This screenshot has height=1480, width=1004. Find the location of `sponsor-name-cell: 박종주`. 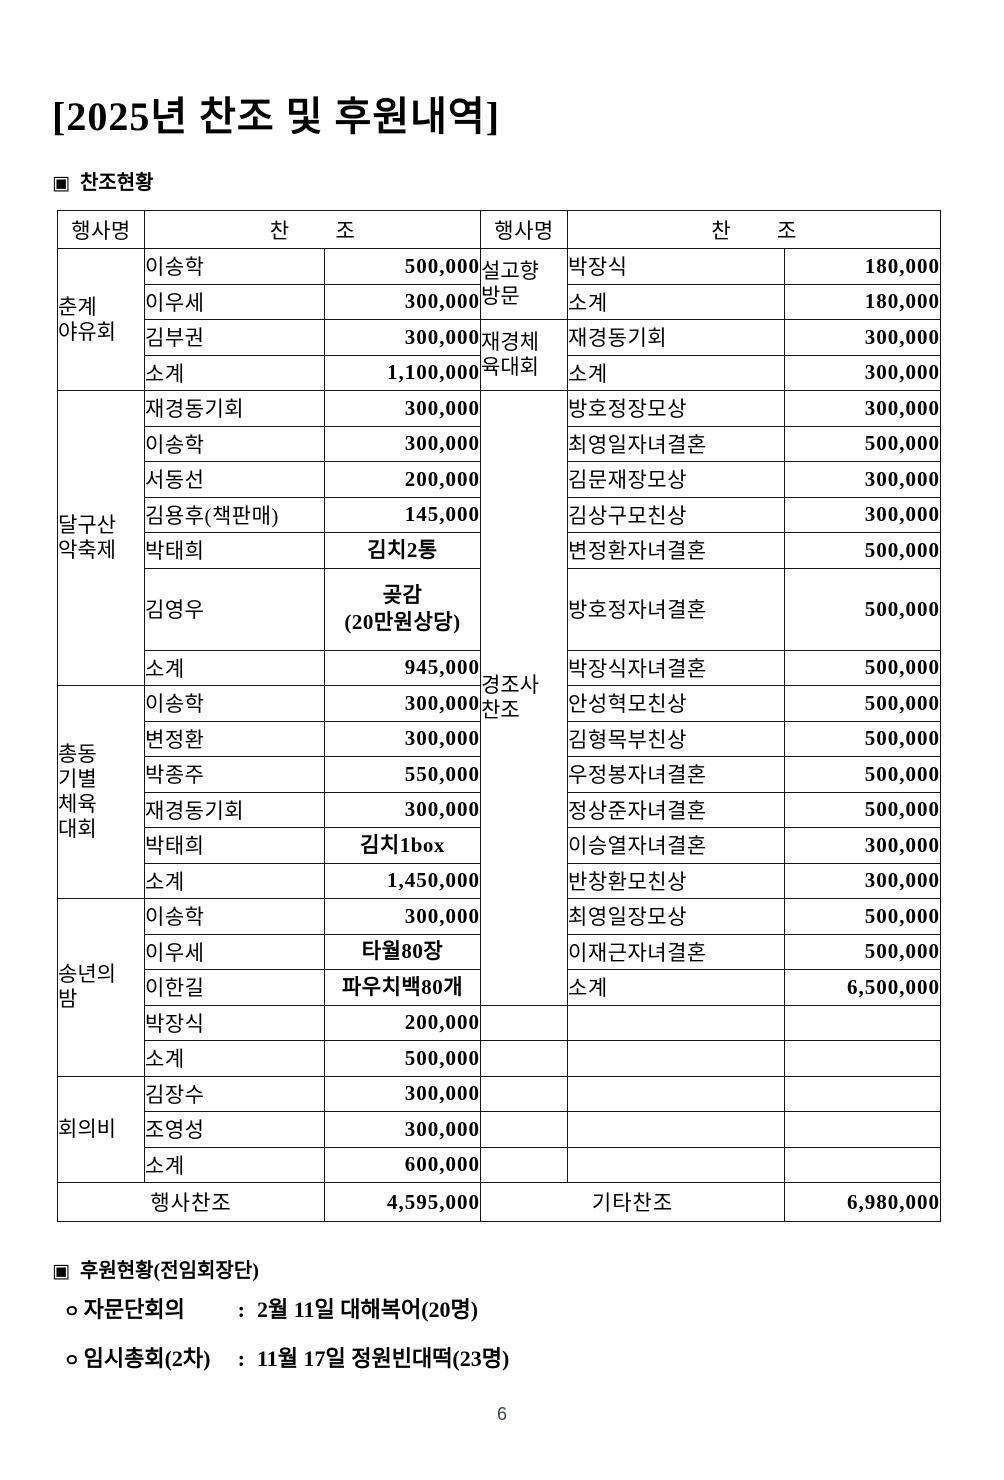

sponsor-name-cell: 박종주 is located at coordinates (234, 774).